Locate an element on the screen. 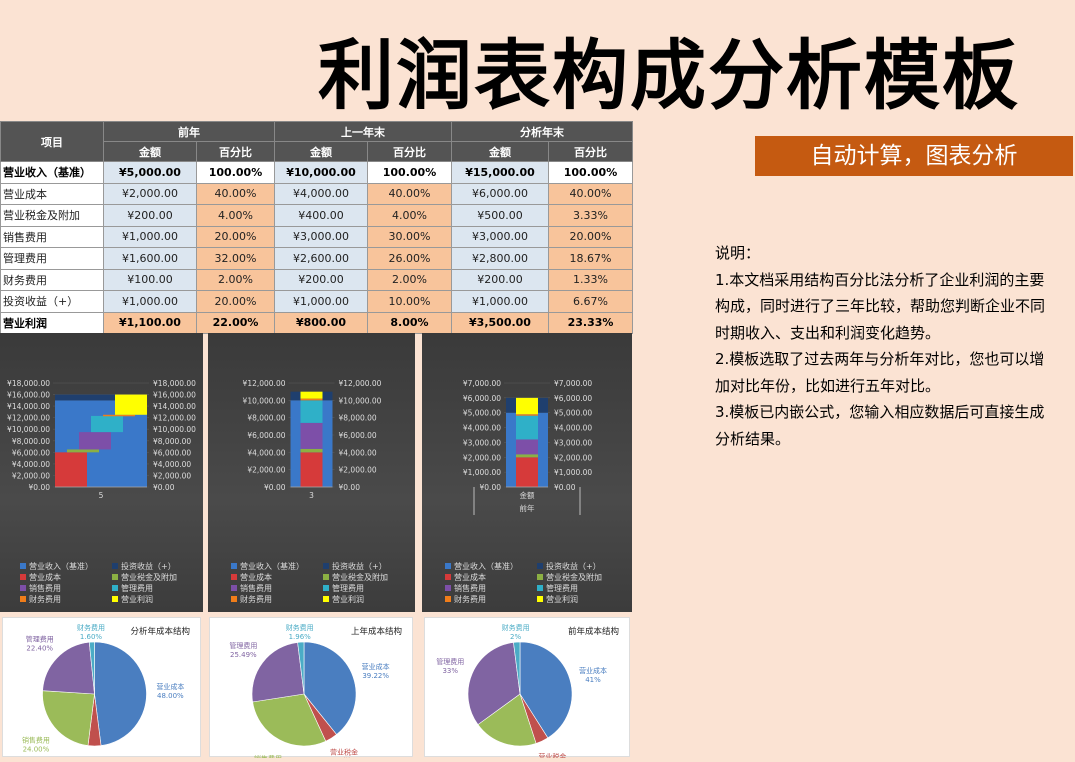  percent-cell: 40.00% is located at coordinates (590, 193).